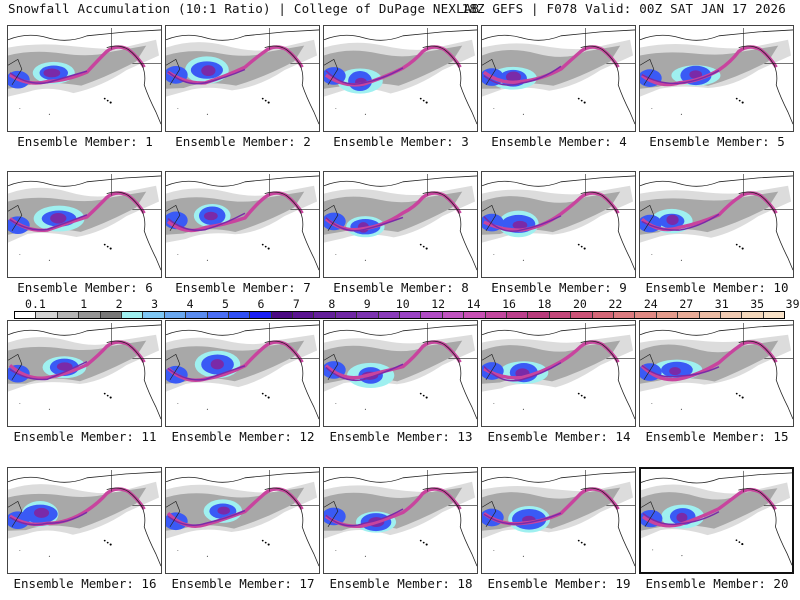 The width and height of the screenshot is (800, 600). Describe the element at coordinates (85, 141) in the screenshot. I see `ensemble-member-label: Ensemble Member: 1` at that location.